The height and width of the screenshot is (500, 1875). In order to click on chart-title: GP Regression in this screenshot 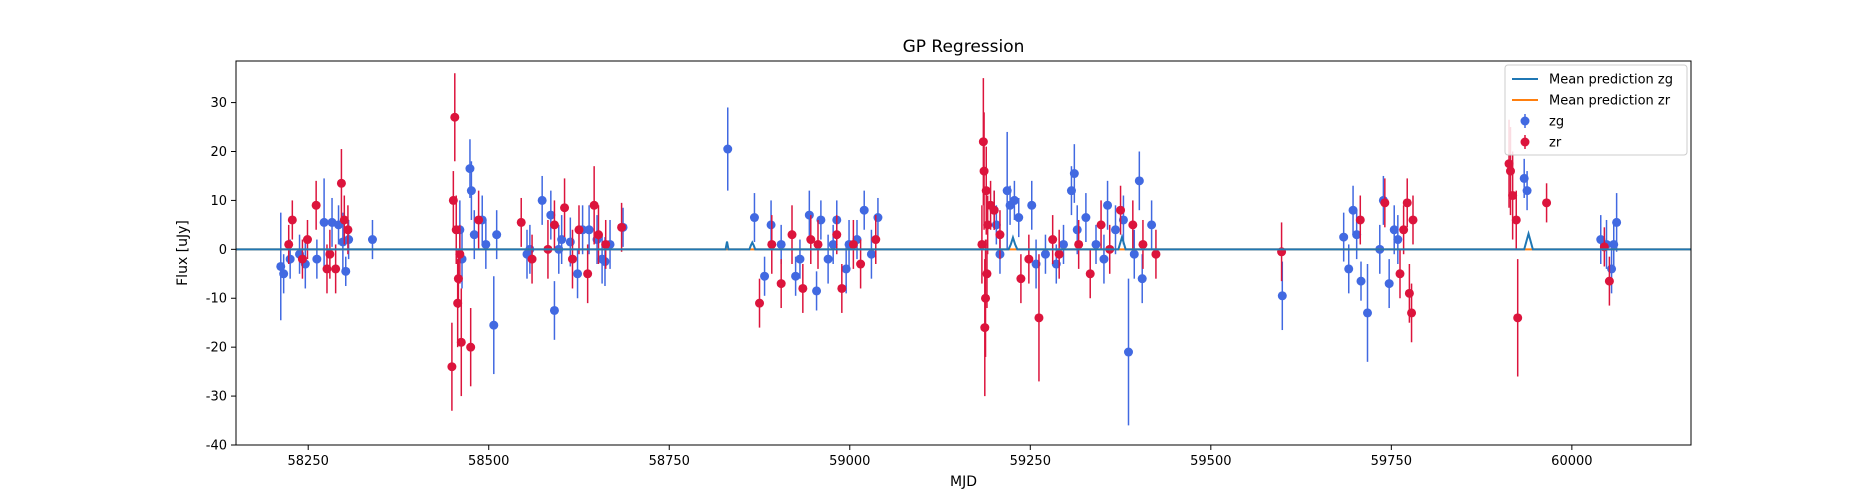, I will do `click(964, 47)`.